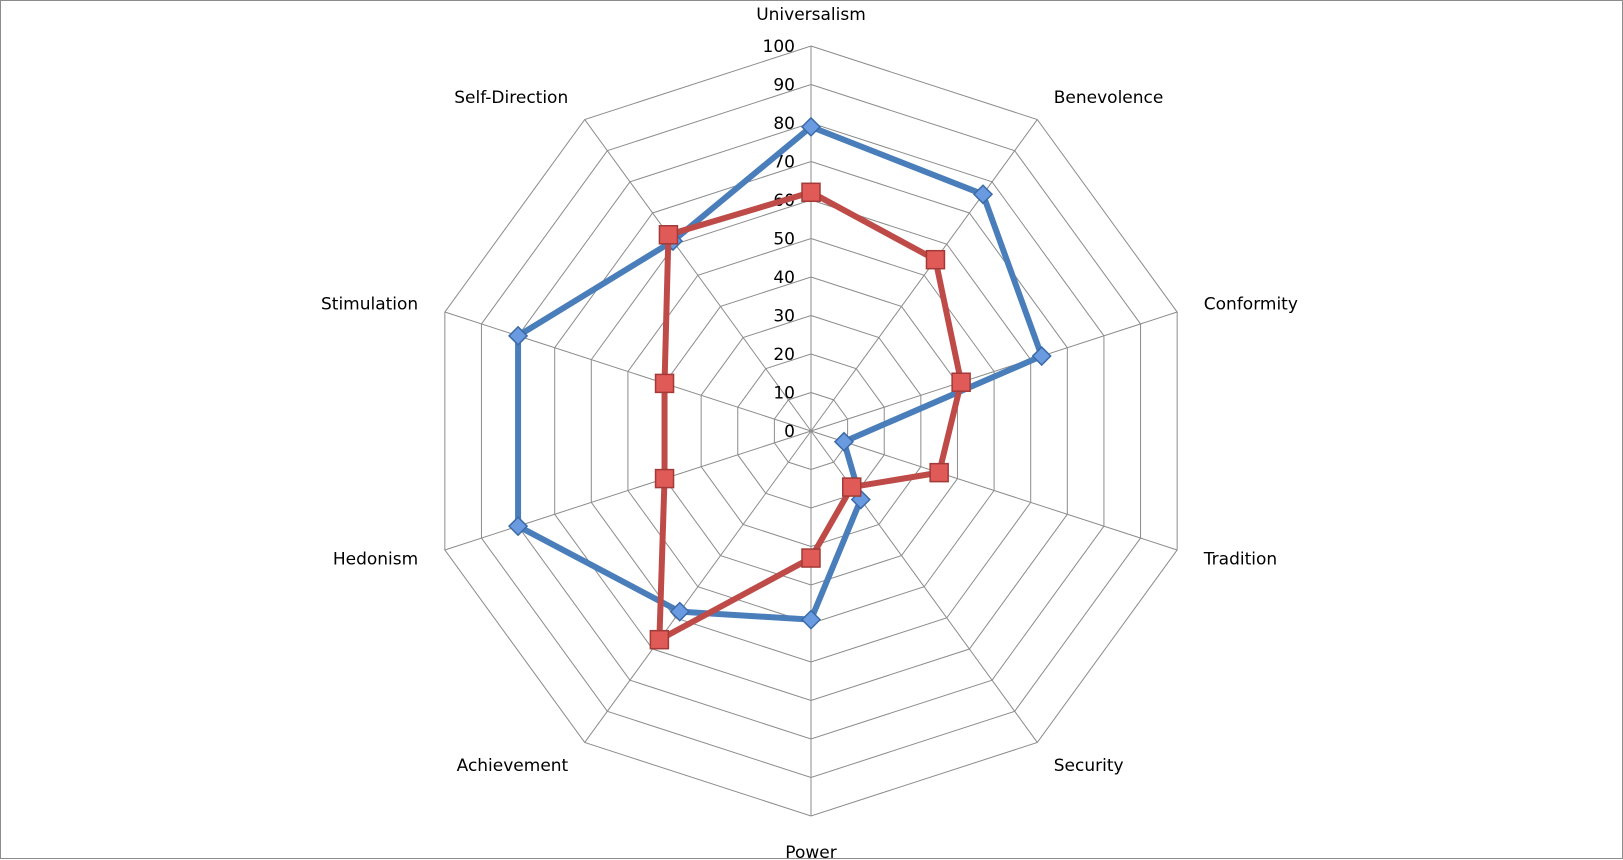  What do you see at coordinates (784, 240) in the screenshot?
I see `tick-label: 50` at bounding box center [784, 240].